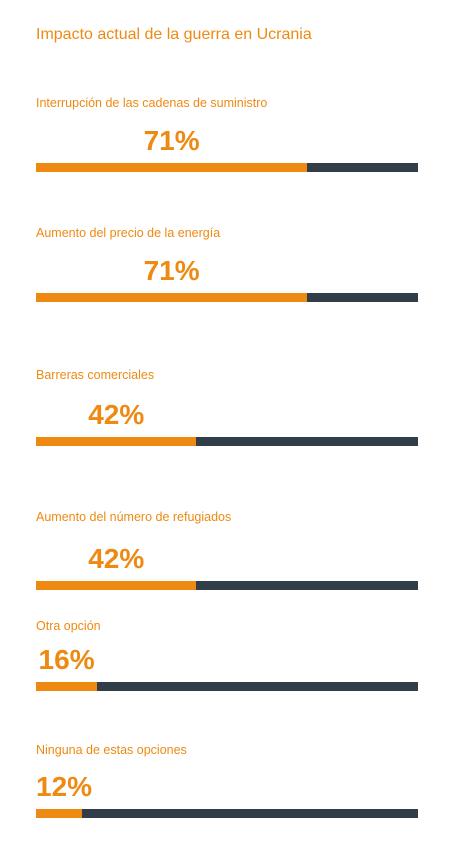 The width and height of the screenshot is (450, 863). I want to click on bar-value-label: 12%, so click(64, 786).